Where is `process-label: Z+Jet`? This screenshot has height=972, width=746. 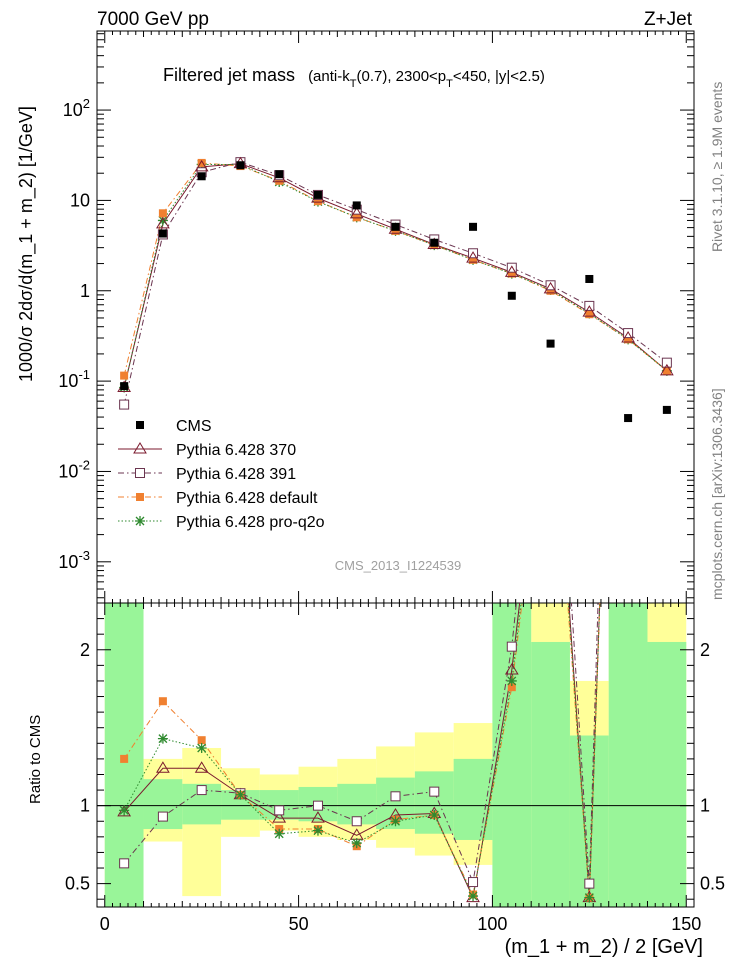
process-label: Z+Jet is located at coordinates (668, 19).